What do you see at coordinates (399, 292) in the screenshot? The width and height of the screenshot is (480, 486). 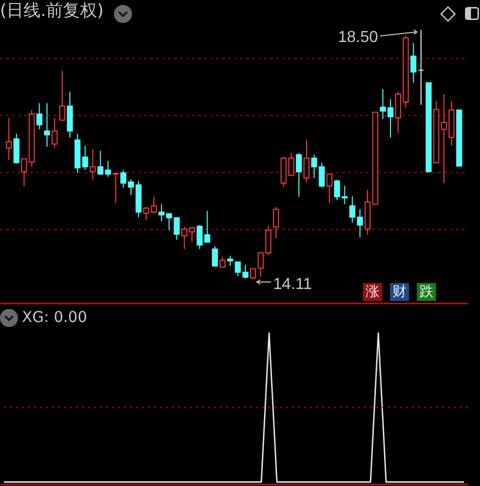 I see `tag-button: 财` at bounding box center [399, 292].